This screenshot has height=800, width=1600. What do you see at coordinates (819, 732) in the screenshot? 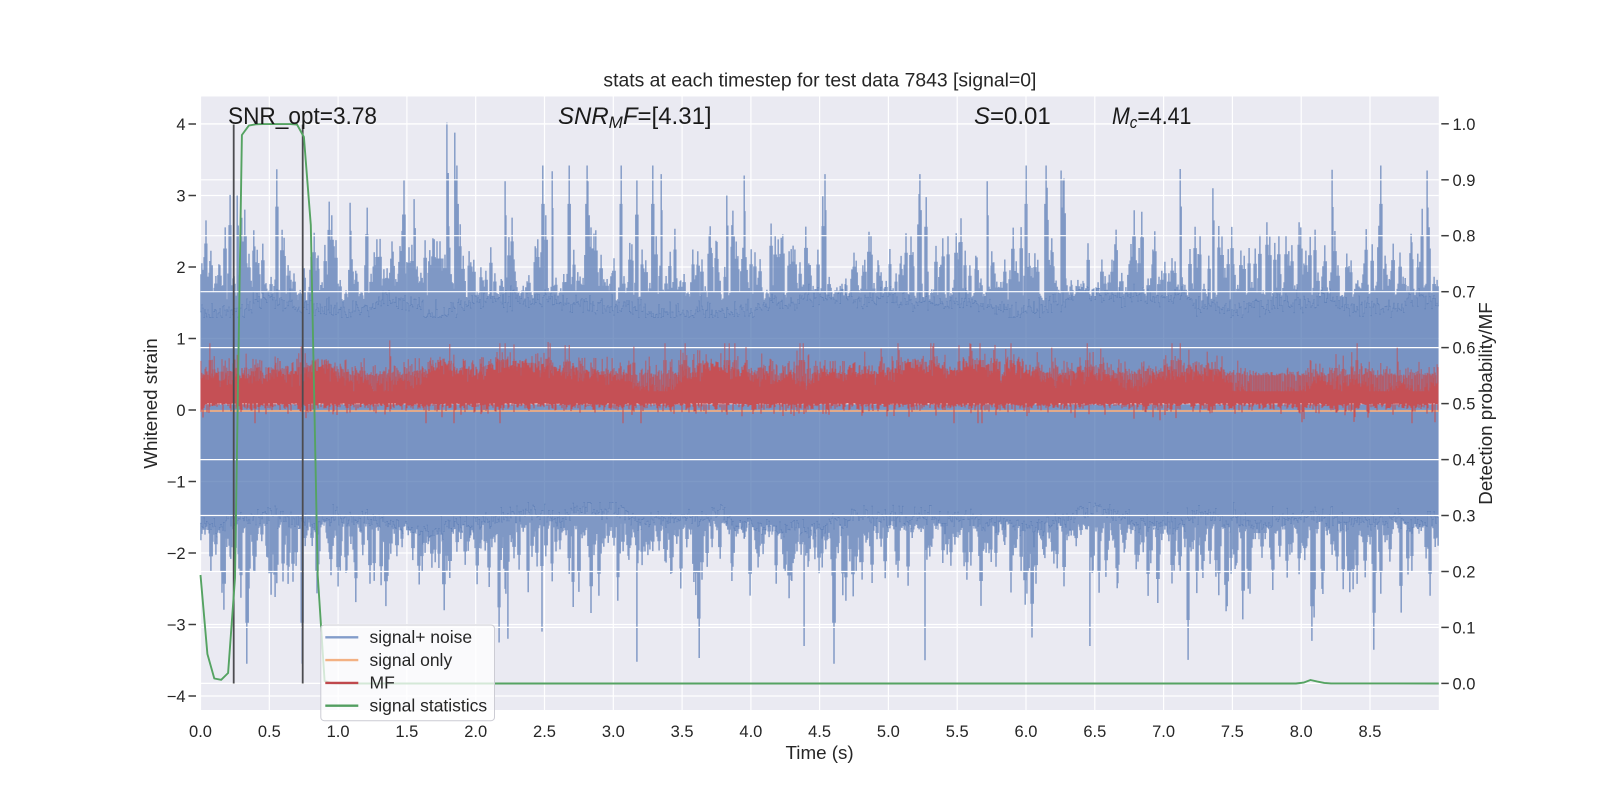
I see `svg-text: 4.5` at bounding box center [819, 732].